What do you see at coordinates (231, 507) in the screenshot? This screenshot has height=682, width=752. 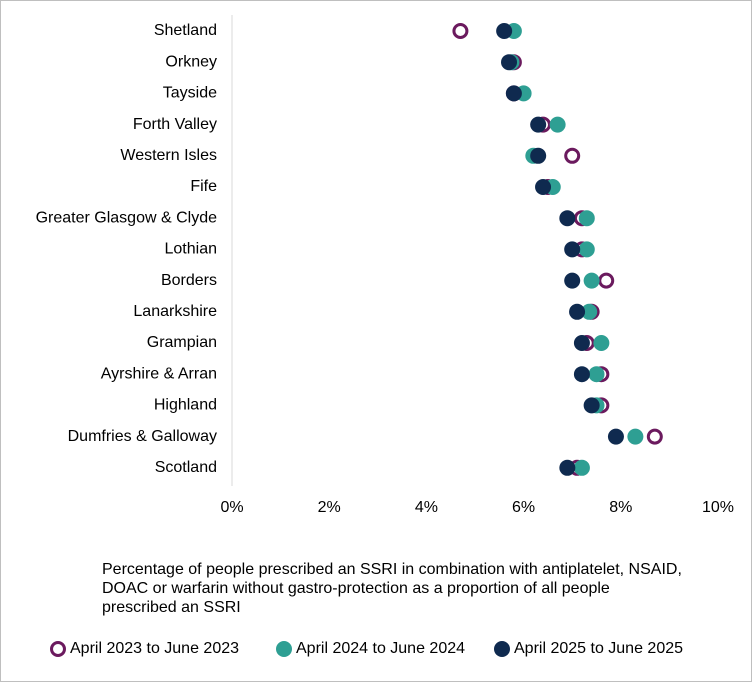 I see `x-tick-label: 0%` at bounding box center [231, 507].